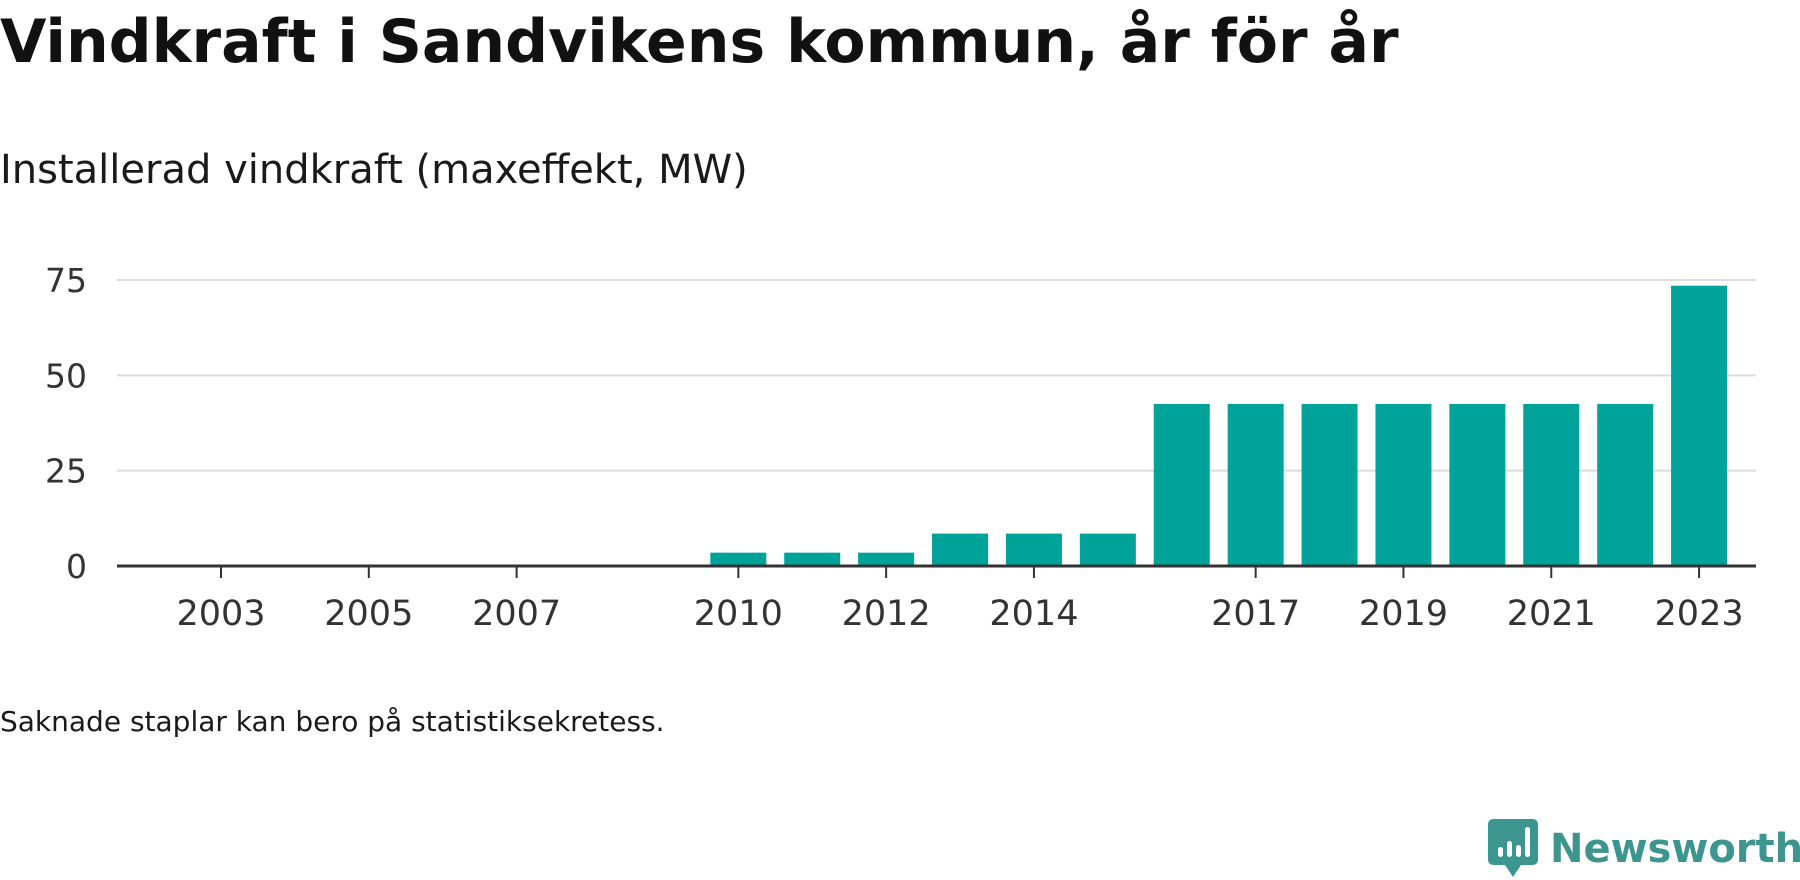 Image resolution: width=1800 pixels, height=880 pixels. Describe the element at coordinates (1181, 484) in the screenshot. I see `bar-2016` at that location.